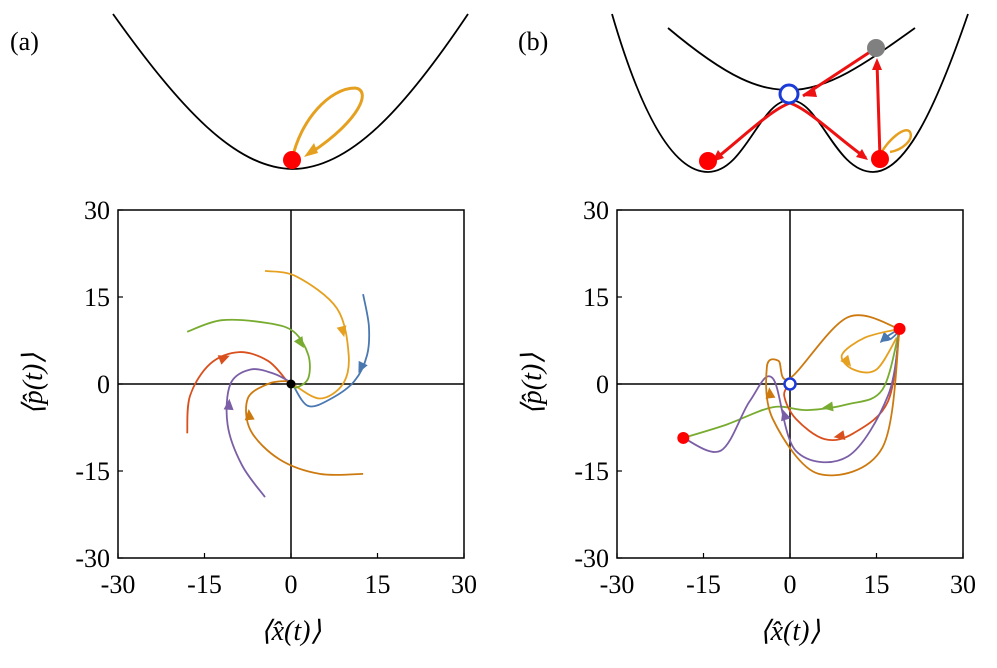 The image size is (997, 668). Describe the element at coordinates (790, 631) in the screenshot. I see `x-axis-label-b: ⟨x̂(t)⟩` at that location.